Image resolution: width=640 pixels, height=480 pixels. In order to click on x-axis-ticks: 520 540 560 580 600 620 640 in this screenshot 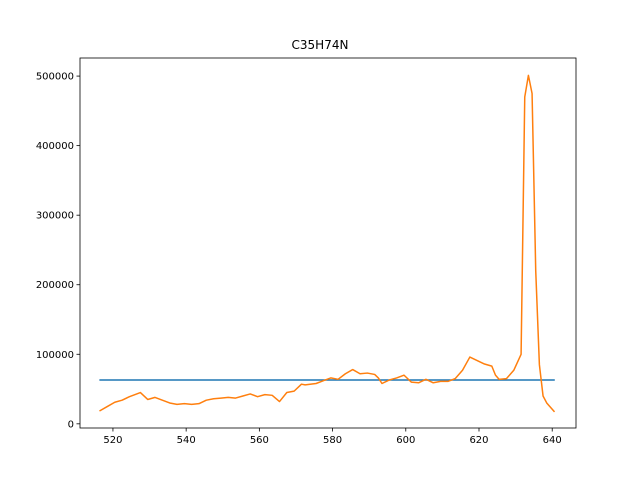, I will do `click(332, 437)`.